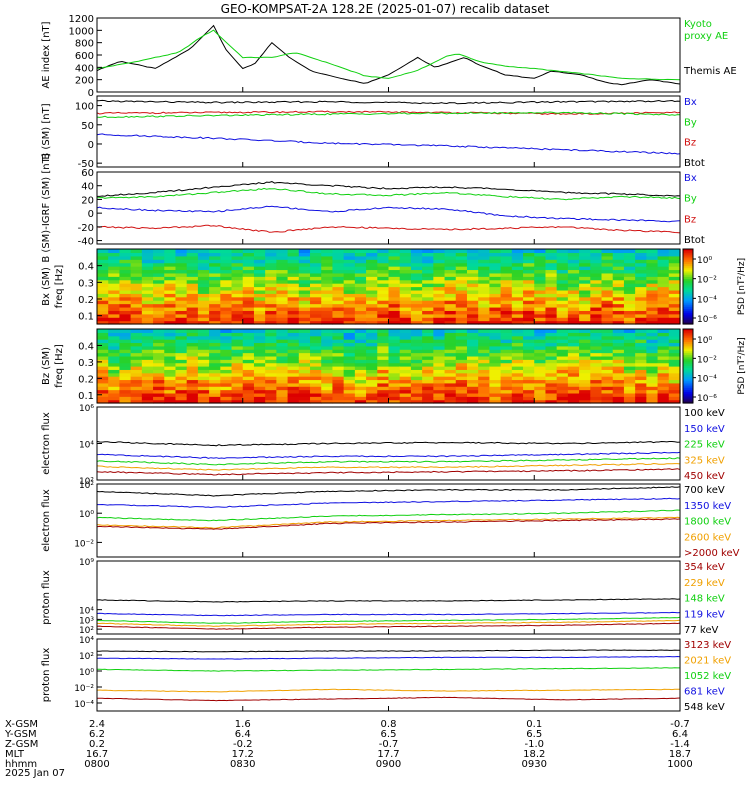  I want to click on series-line, so click(388, 55).